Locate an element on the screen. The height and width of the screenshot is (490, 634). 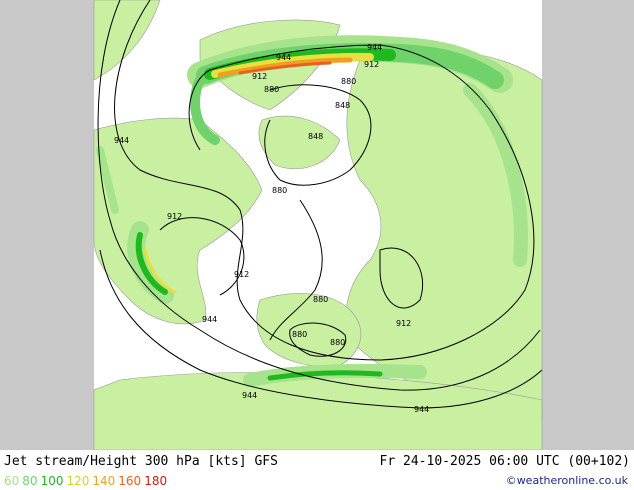
map-title: Jet stream/Height 300 hPa [kts] GFS is located at coordinates (141, 461).